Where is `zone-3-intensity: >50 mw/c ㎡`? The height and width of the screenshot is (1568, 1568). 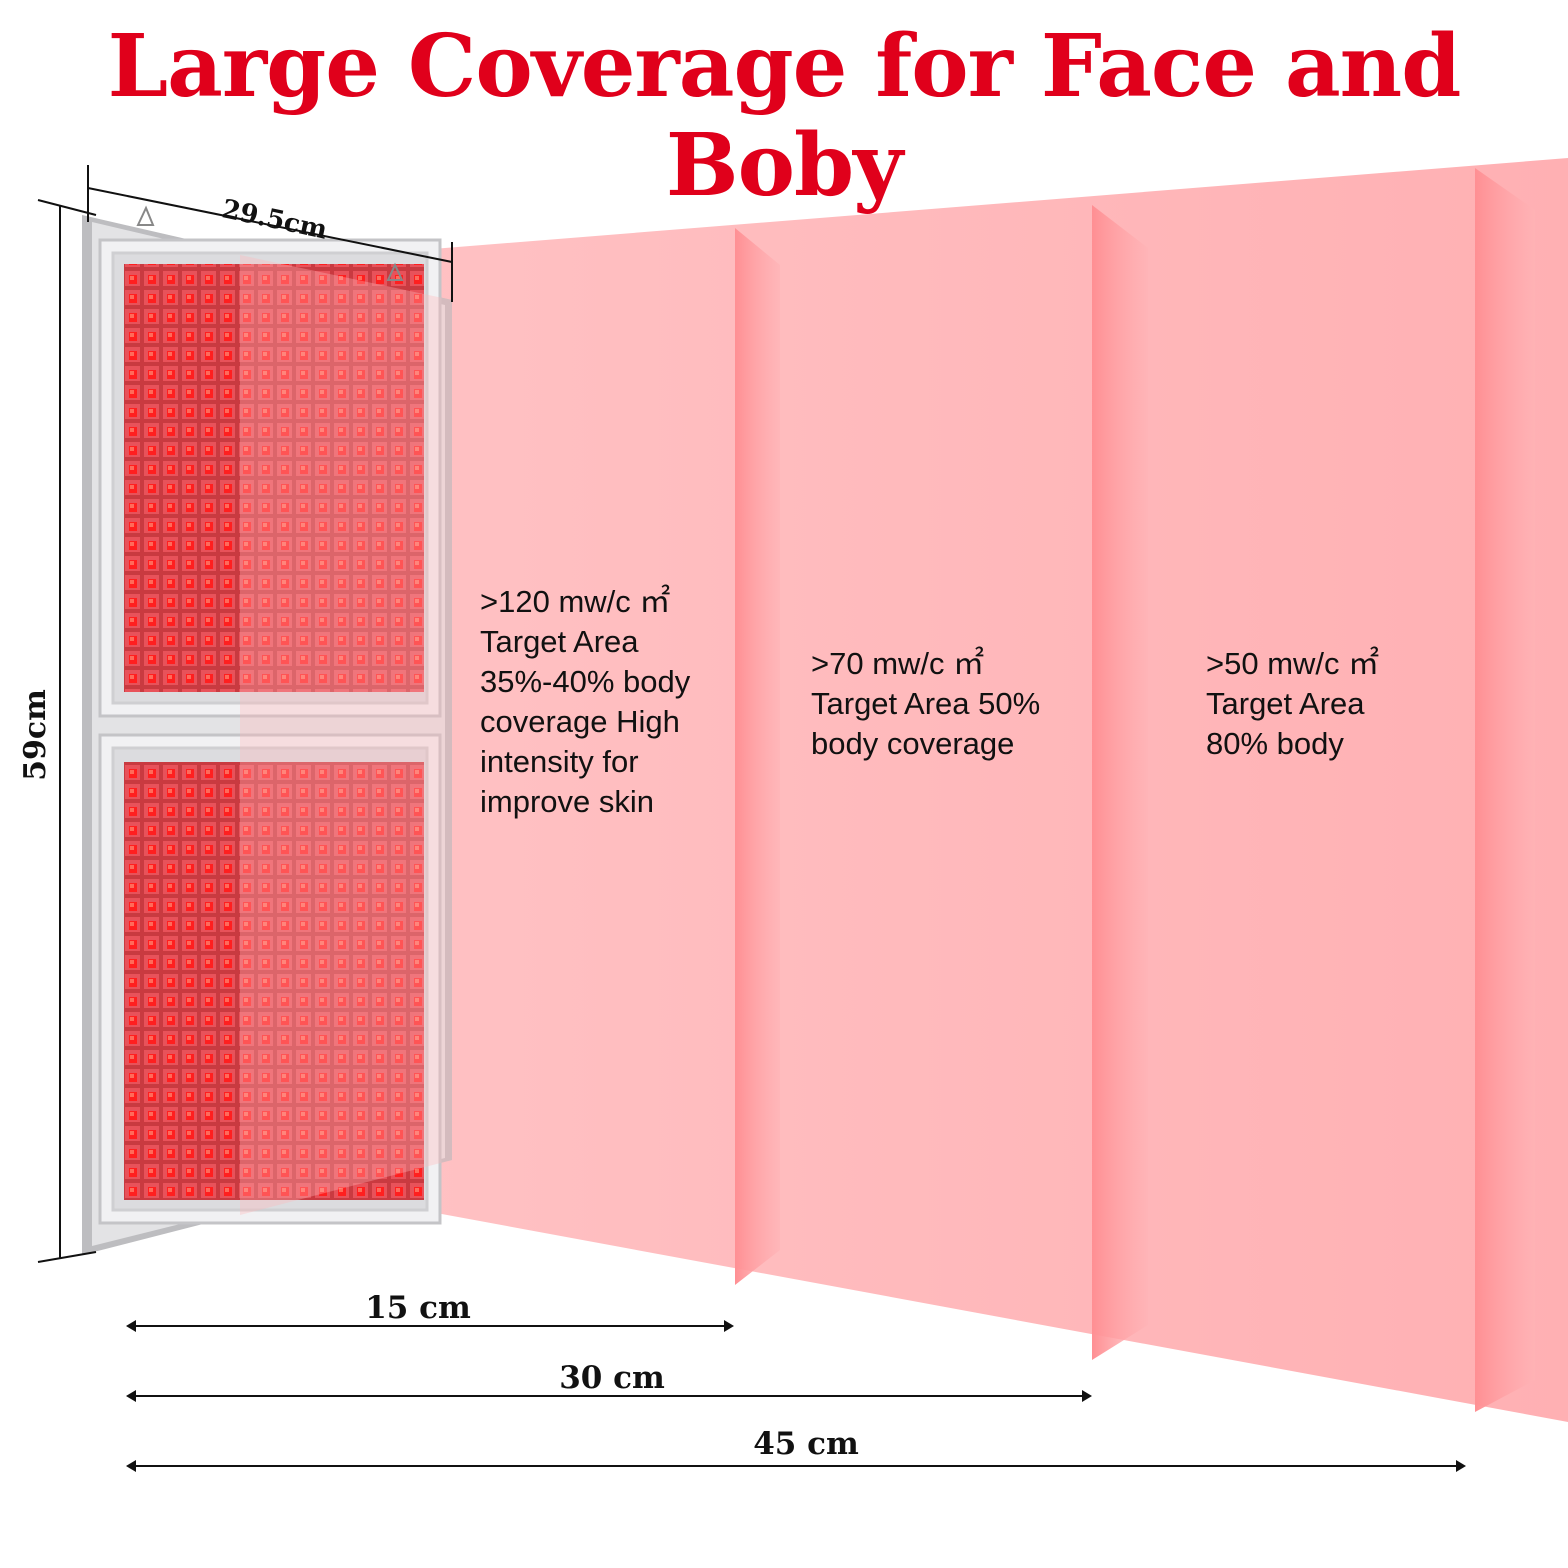
zone-3-intensity: >50 mw/c ㎡ is located at coordinates (1293, 663).